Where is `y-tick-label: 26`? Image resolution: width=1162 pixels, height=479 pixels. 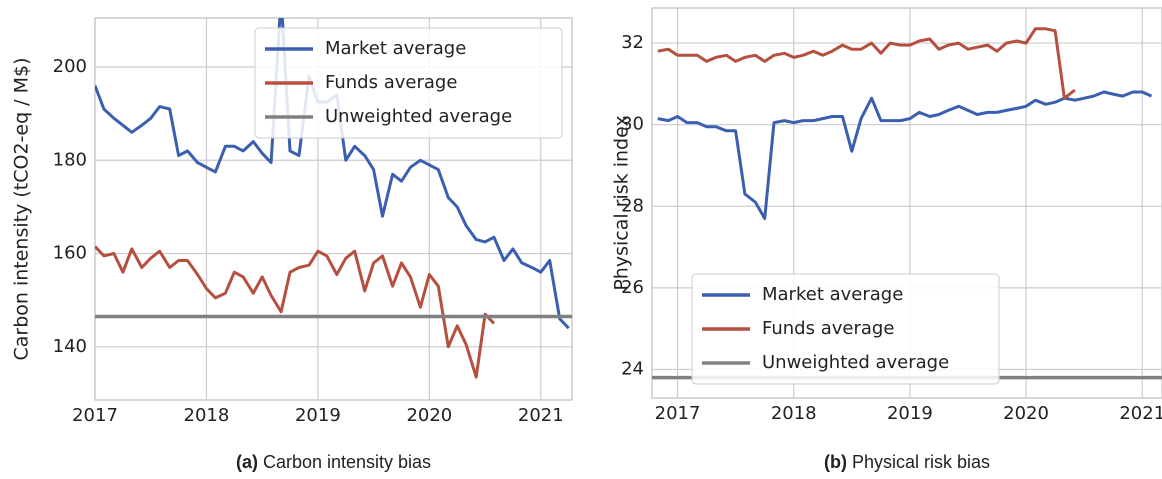
y-tick-label: 26 is located at coordinates (632, 287).